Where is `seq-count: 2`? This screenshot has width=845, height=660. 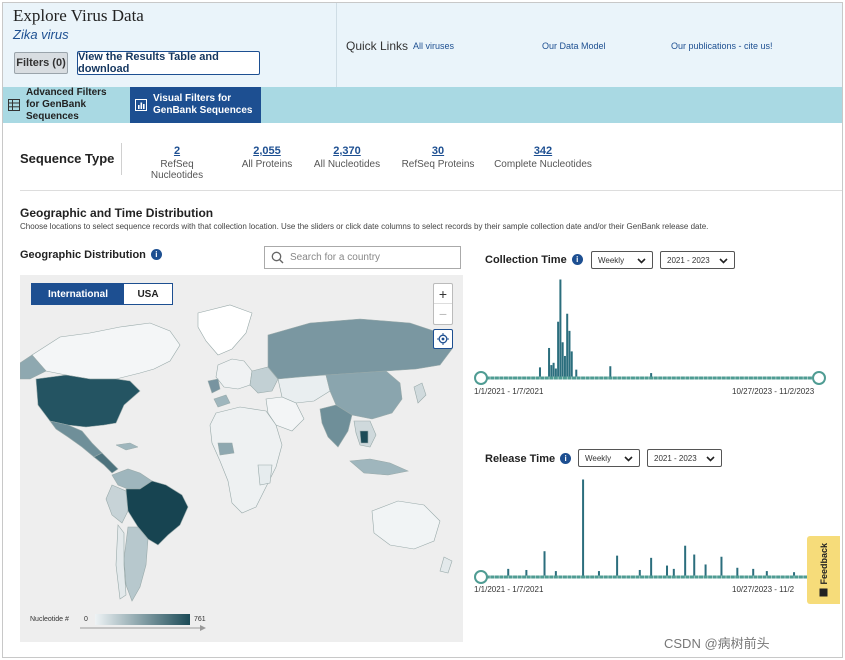
seq-count: 2 is located at coordinates (177, 151).